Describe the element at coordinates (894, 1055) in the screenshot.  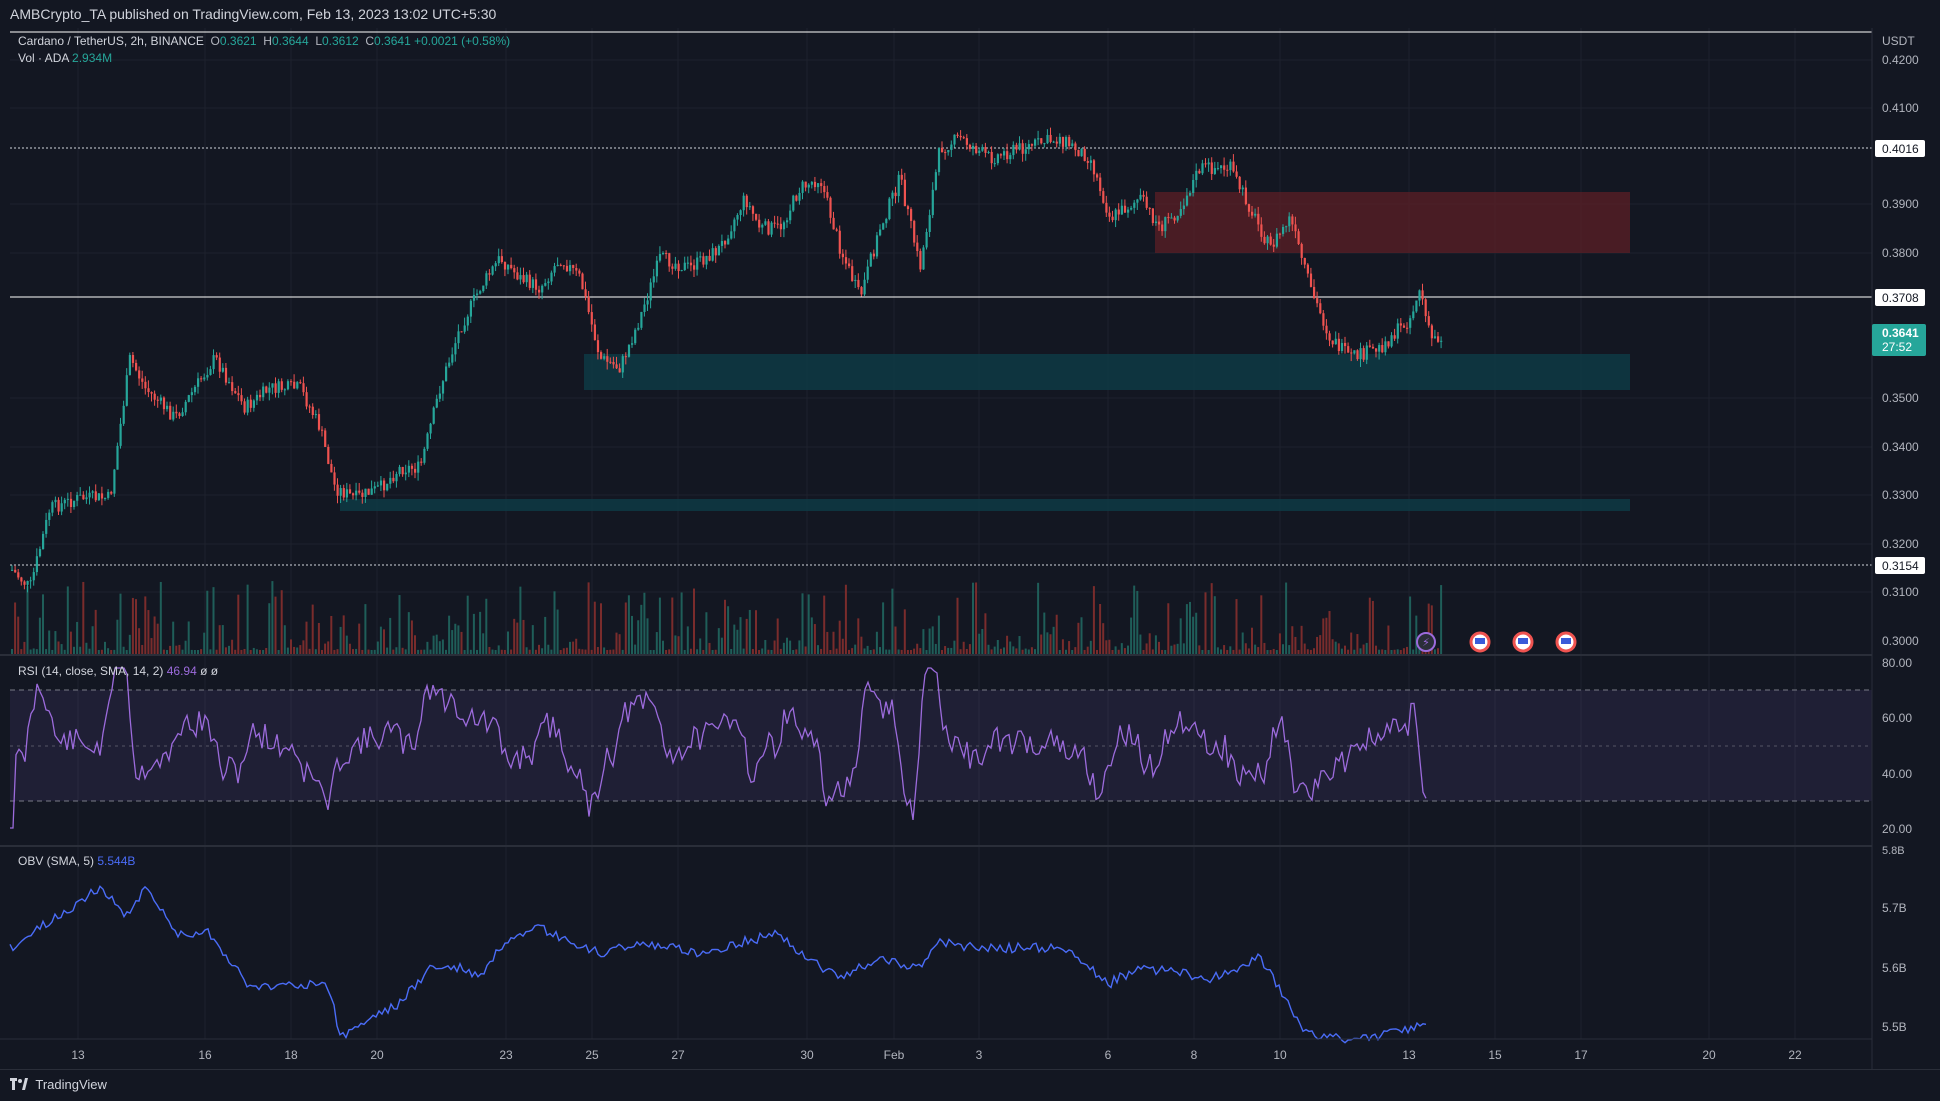
I see `time-tick: Feb` at that location.